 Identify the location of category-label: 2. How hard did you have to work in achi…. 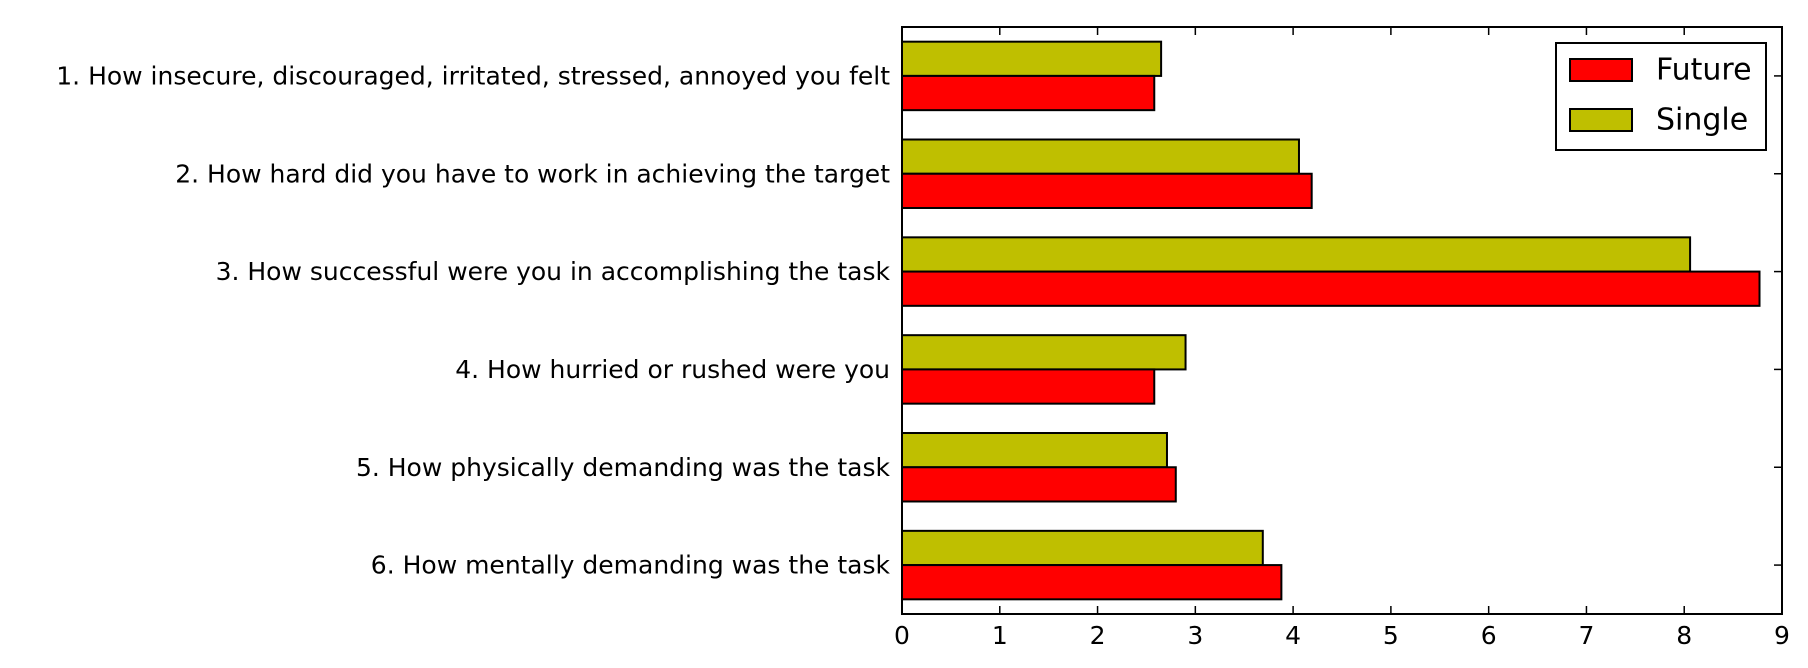
(532, 173).